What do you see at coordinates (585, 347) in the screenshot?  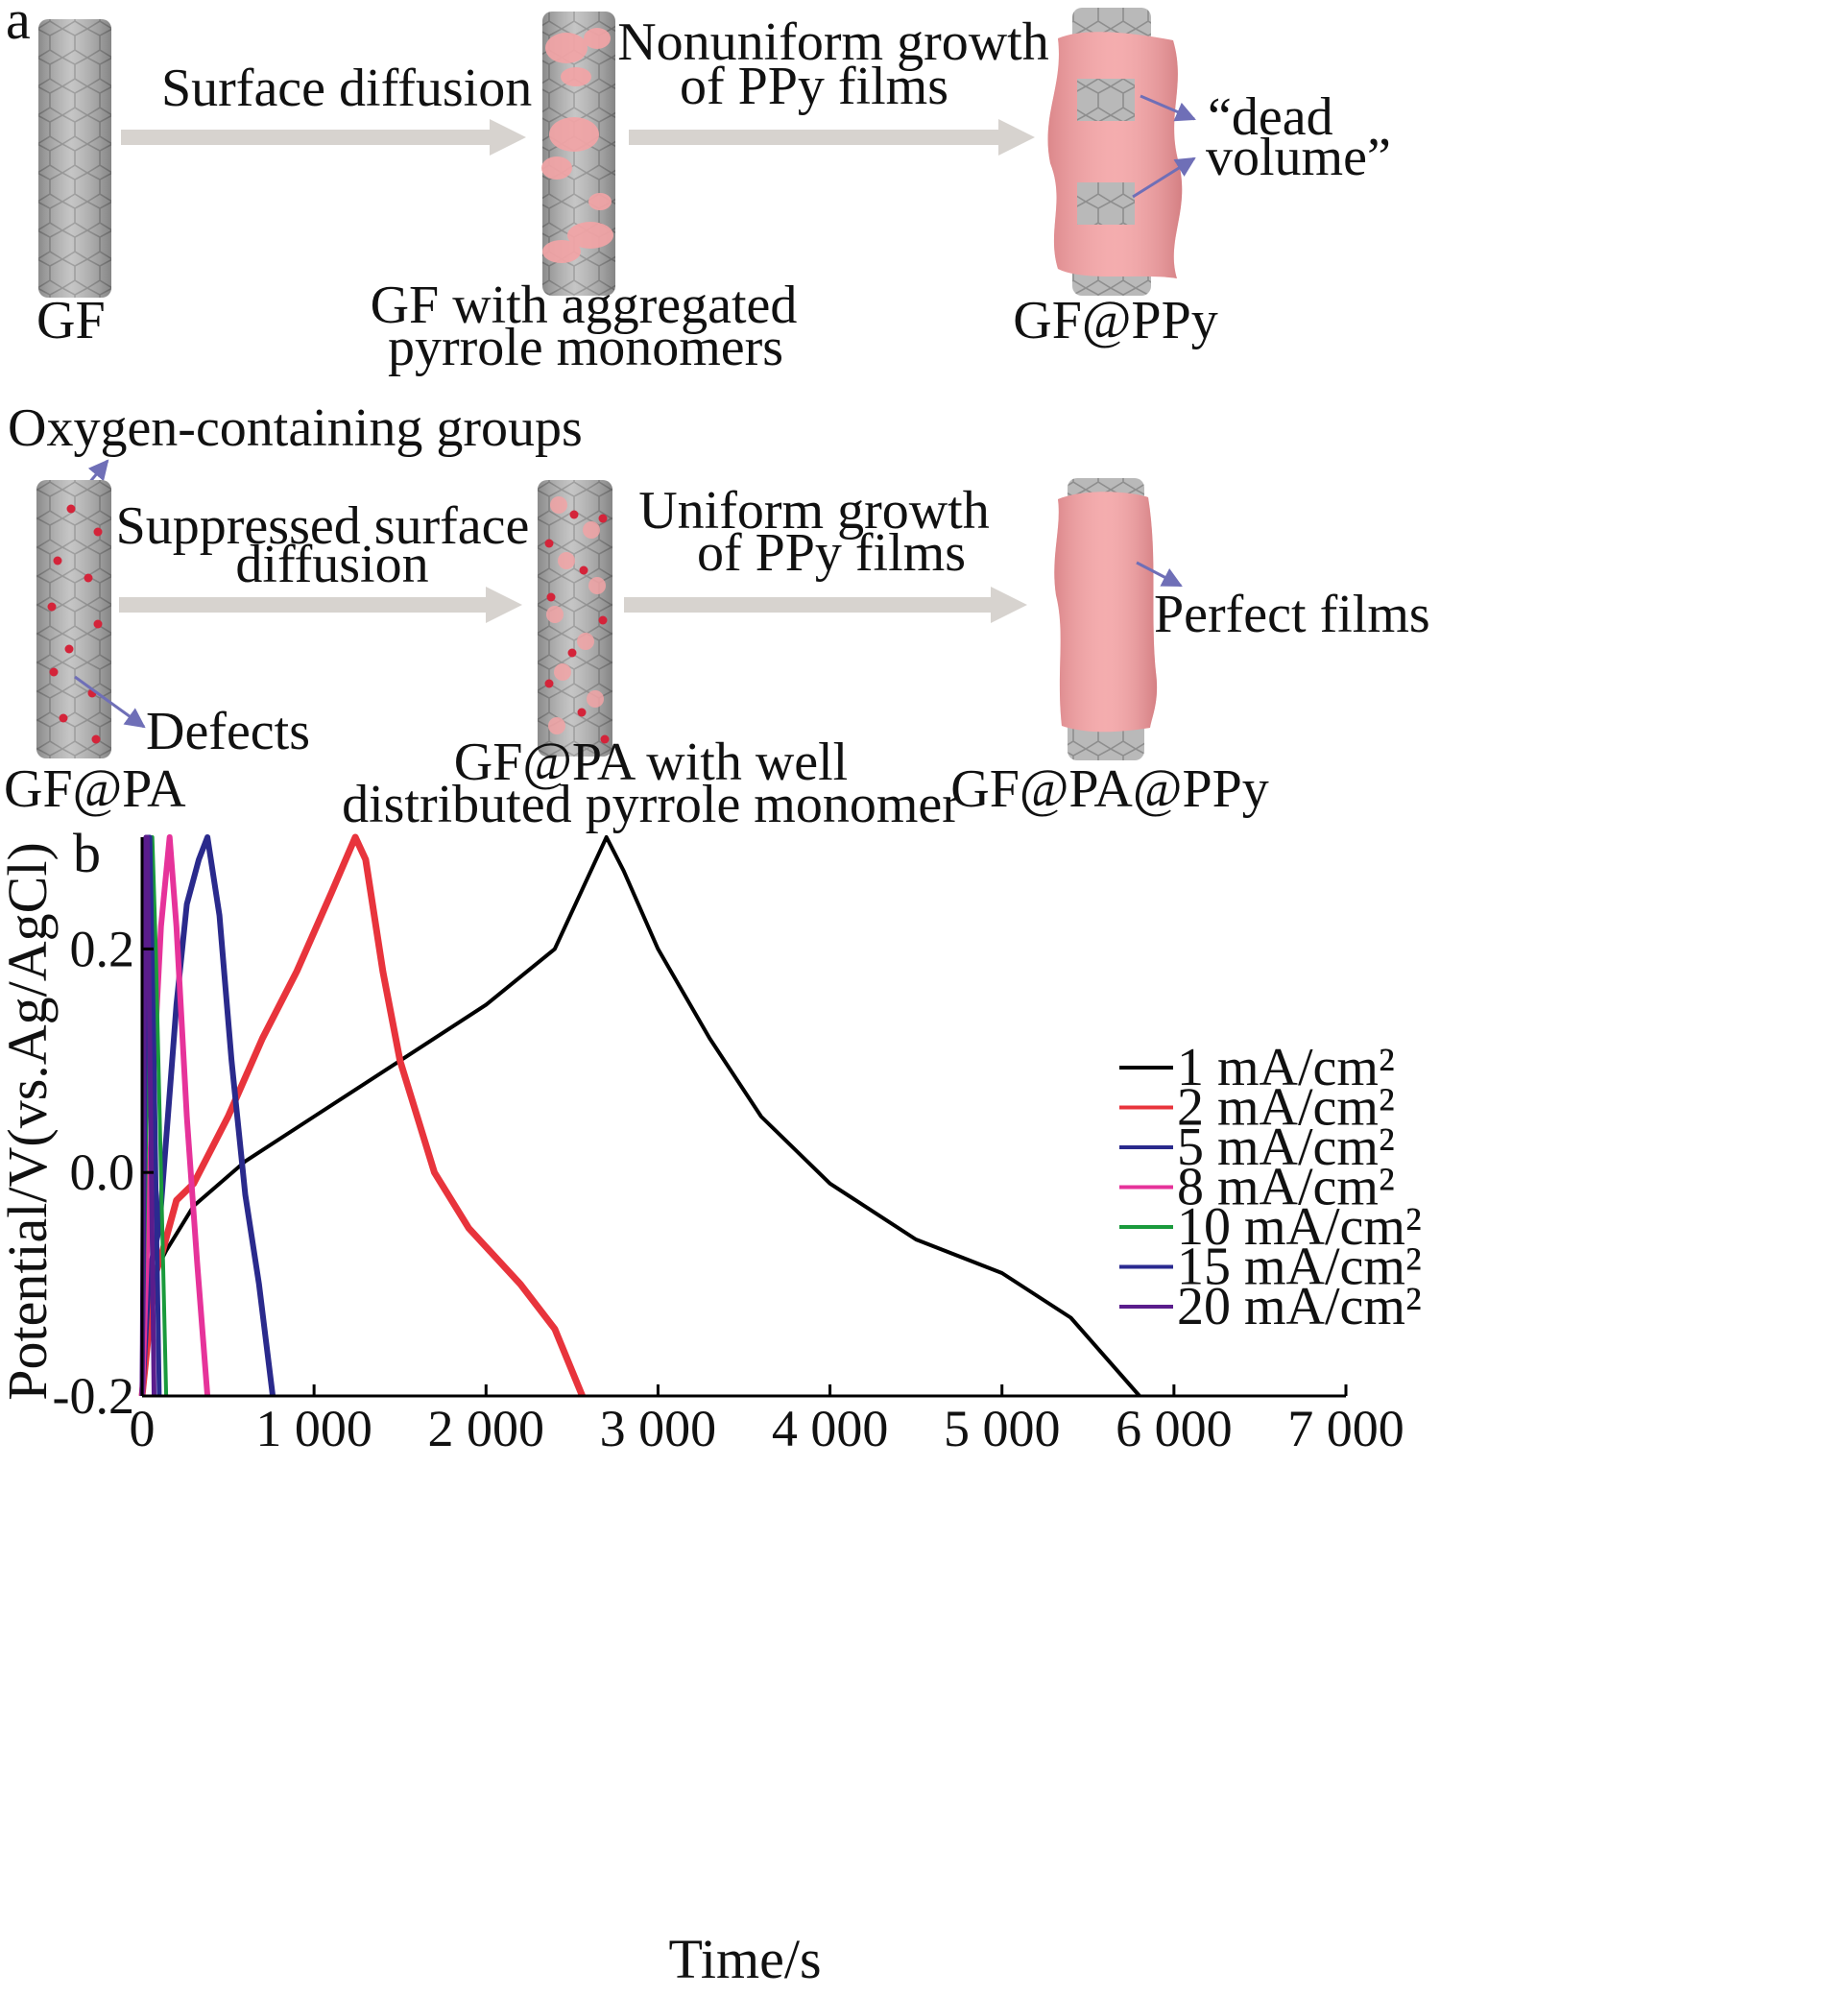 I see `gf-aggregated-label-line-2: pyrrole monomers` at bounding box center [585, 347].